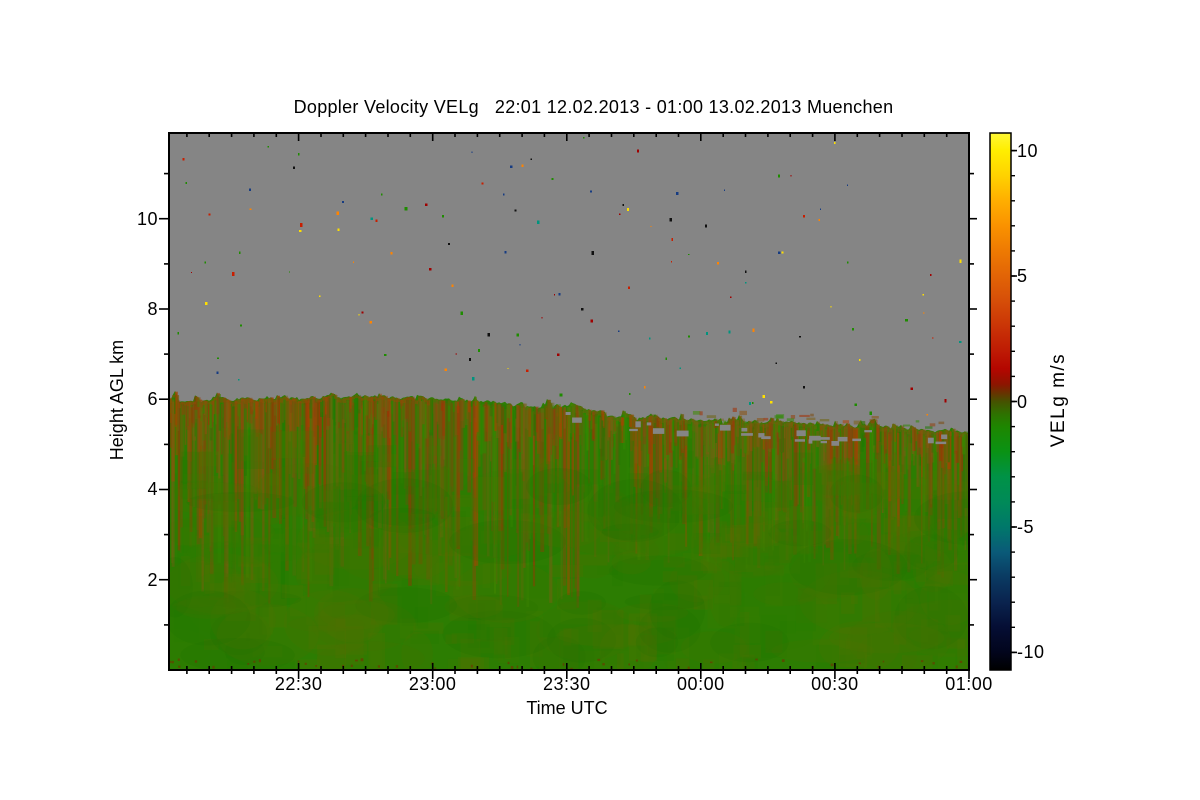 Image resolution: width=1200 pixels, height=800 pixels. What do you see at coordinates (1022, 401) in the screenshot?
I see `colorbar-tick-label: 0` at bounding box center [1022, 401].